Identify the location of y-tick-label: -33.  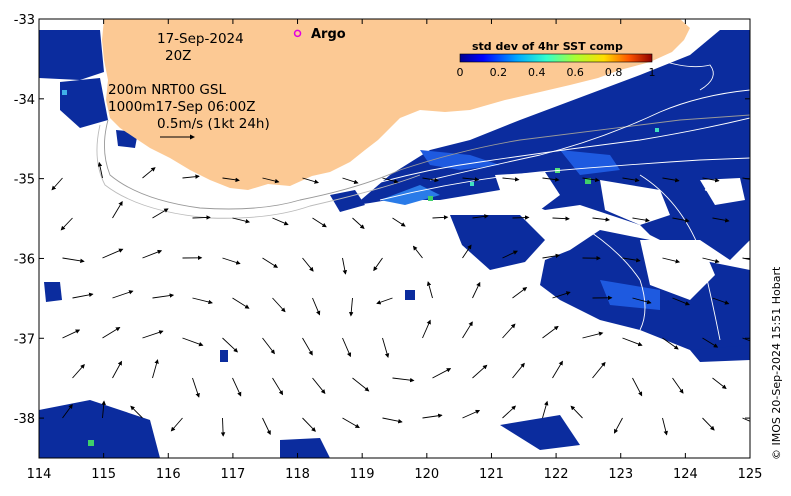
(24, 20).